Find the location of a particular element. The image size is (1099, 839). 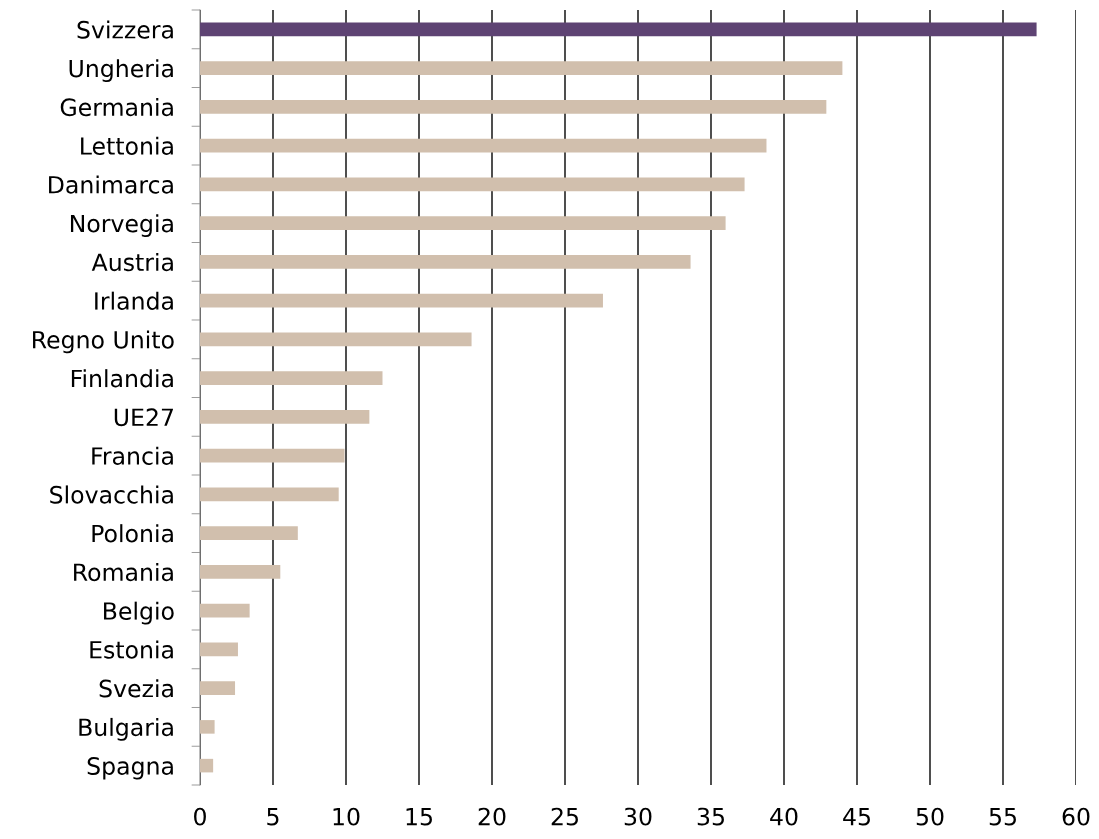

x-tick-label: 45 is located at coordinates (856, 816).